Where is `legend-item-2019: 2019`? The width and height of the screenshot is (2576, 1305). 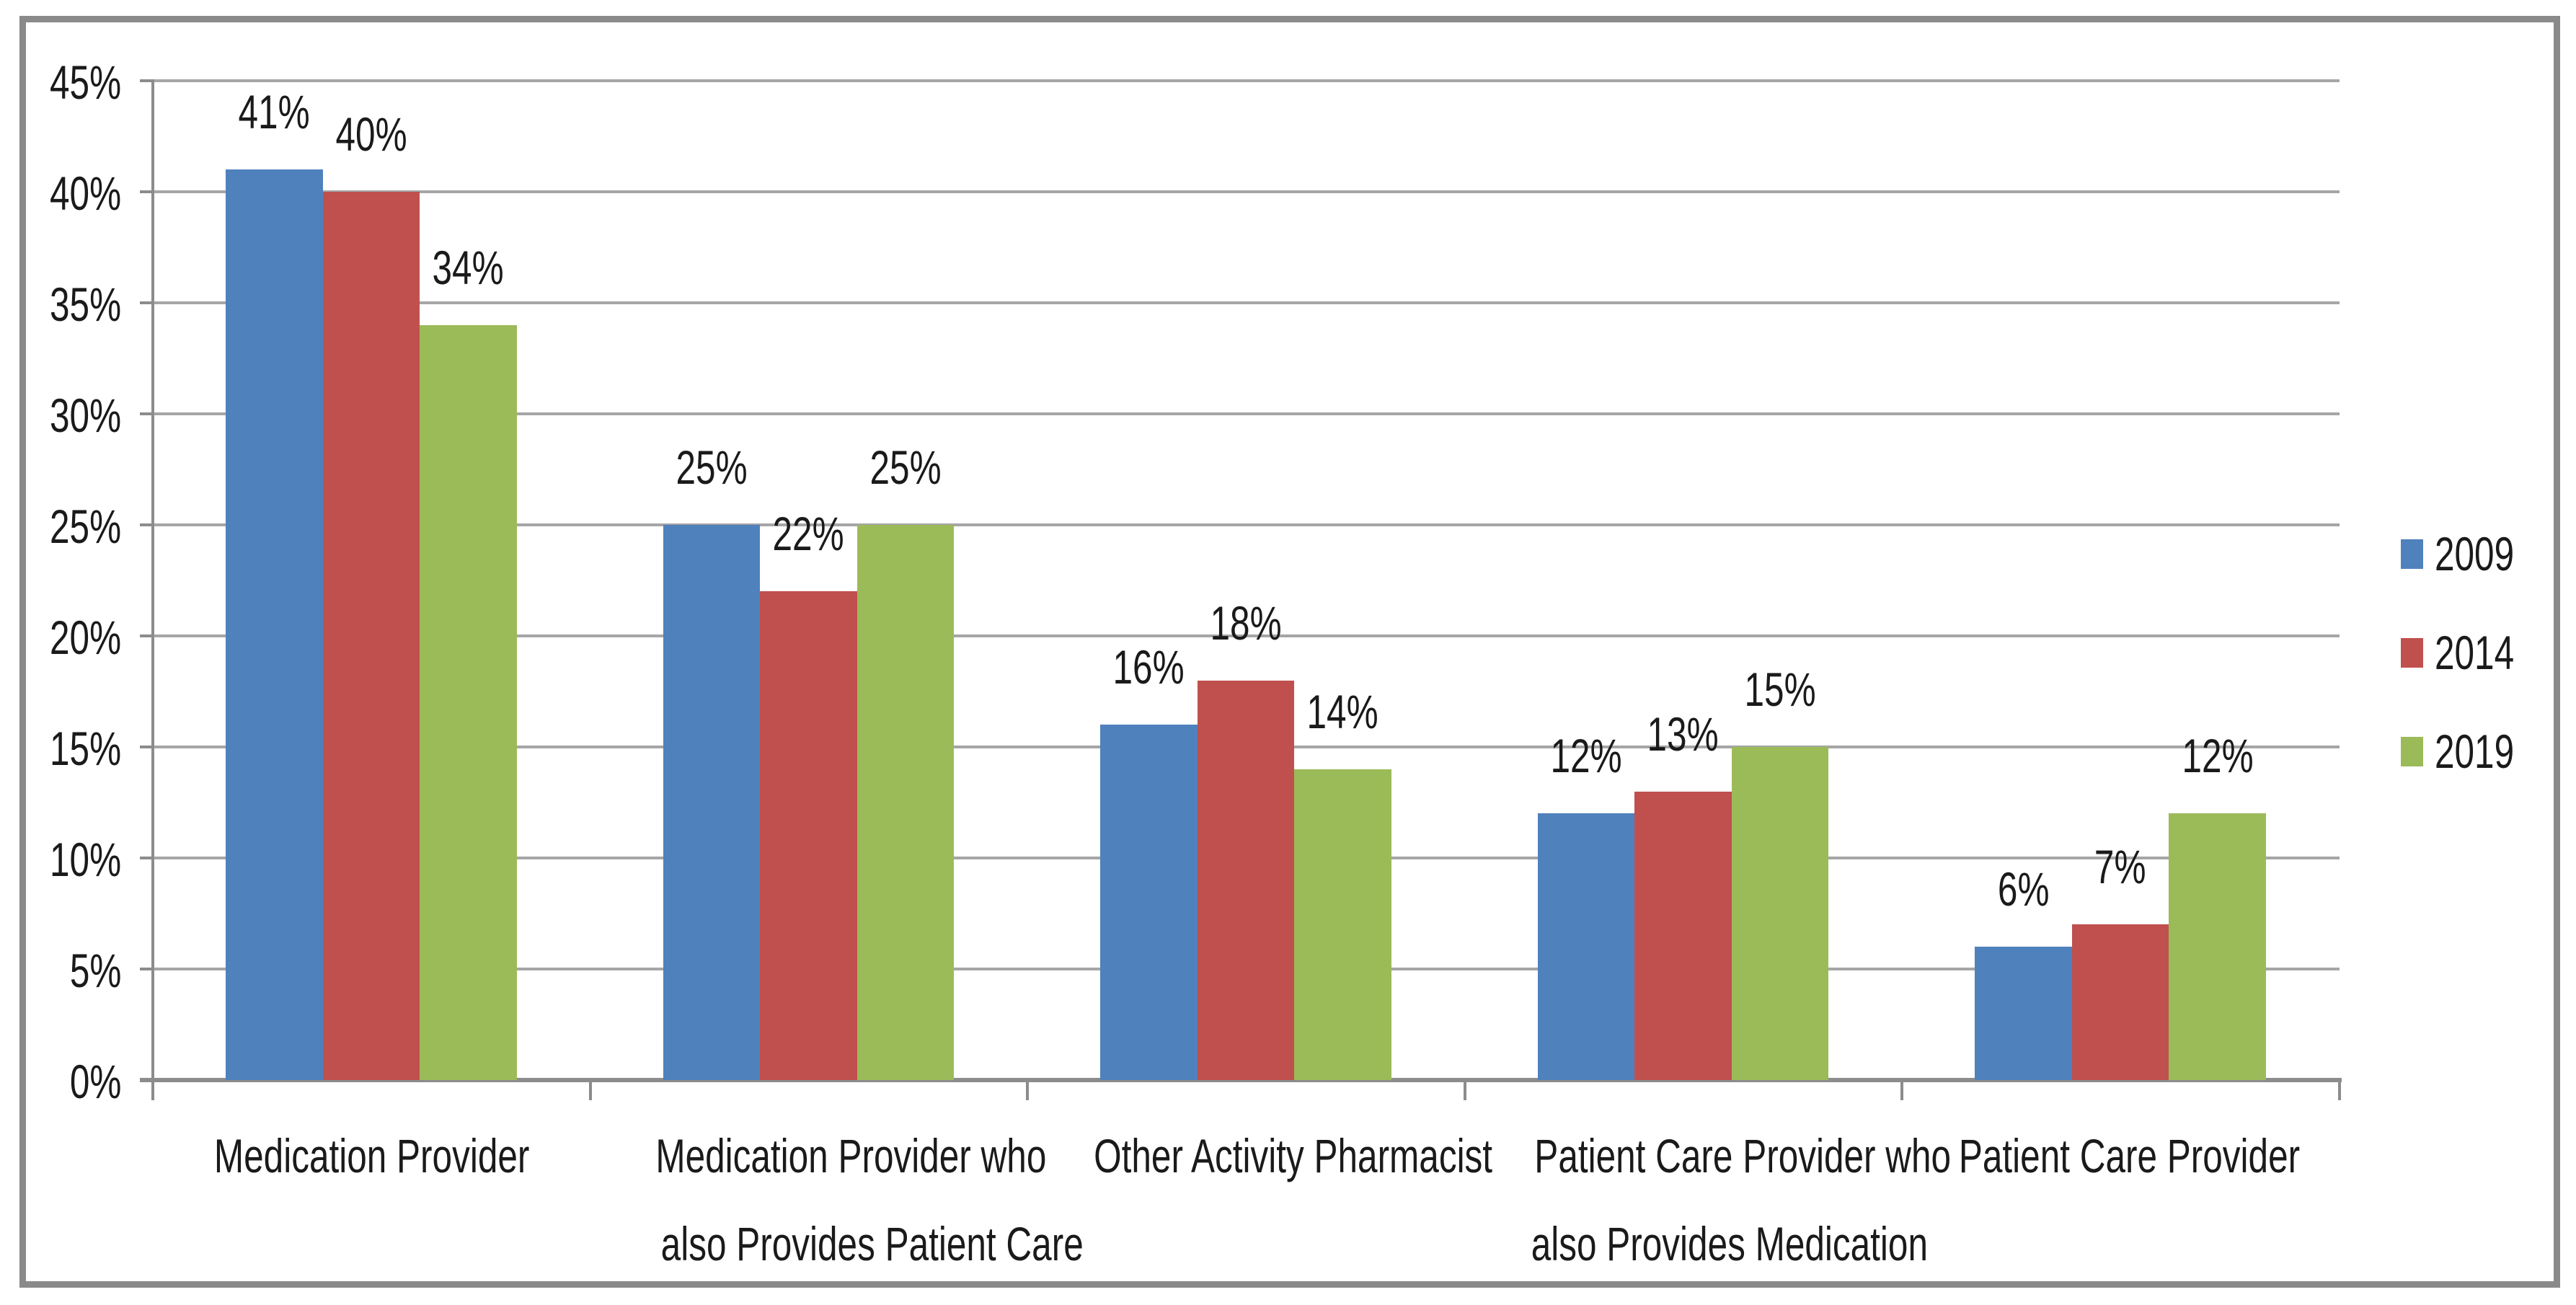
legend-item-2019: 2019 is located at coordinates (2471, 751).